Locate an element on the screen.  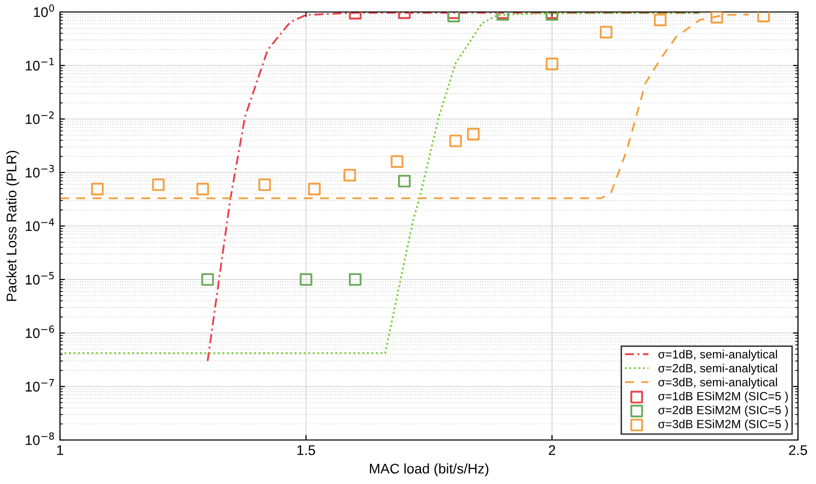
y-tick-label: 10$^{−1}$ is located at coordinates (40, 64).